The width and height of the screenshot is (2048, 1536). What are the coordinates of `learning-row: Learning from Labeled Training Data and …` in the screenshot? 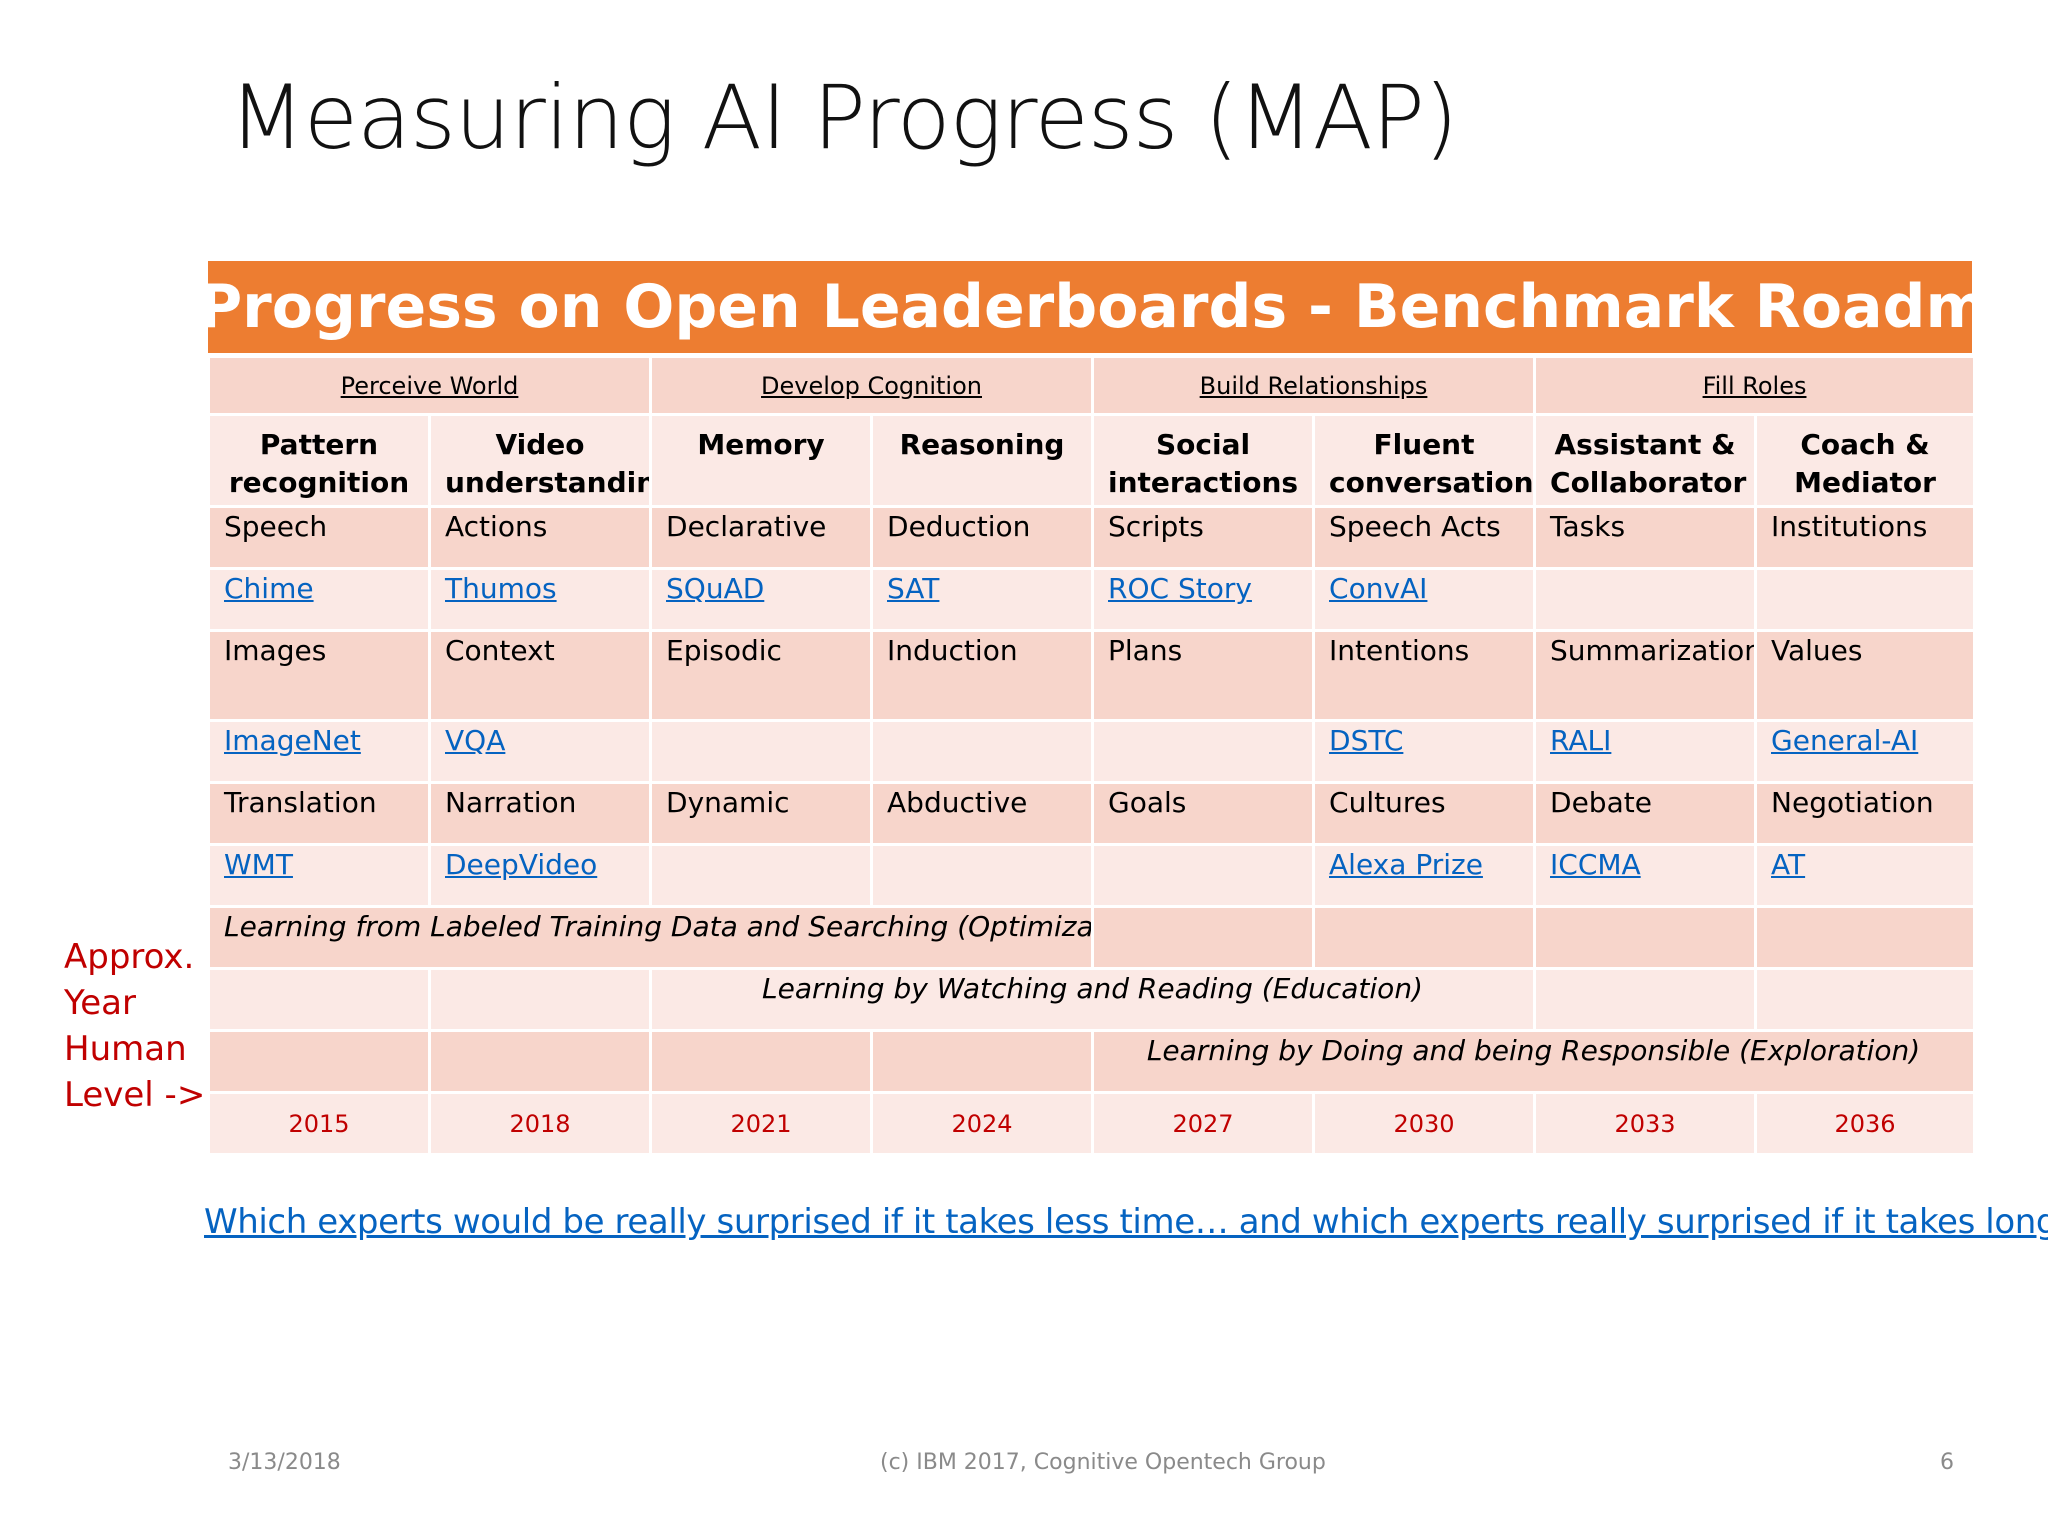 It's located at (1091, 937).